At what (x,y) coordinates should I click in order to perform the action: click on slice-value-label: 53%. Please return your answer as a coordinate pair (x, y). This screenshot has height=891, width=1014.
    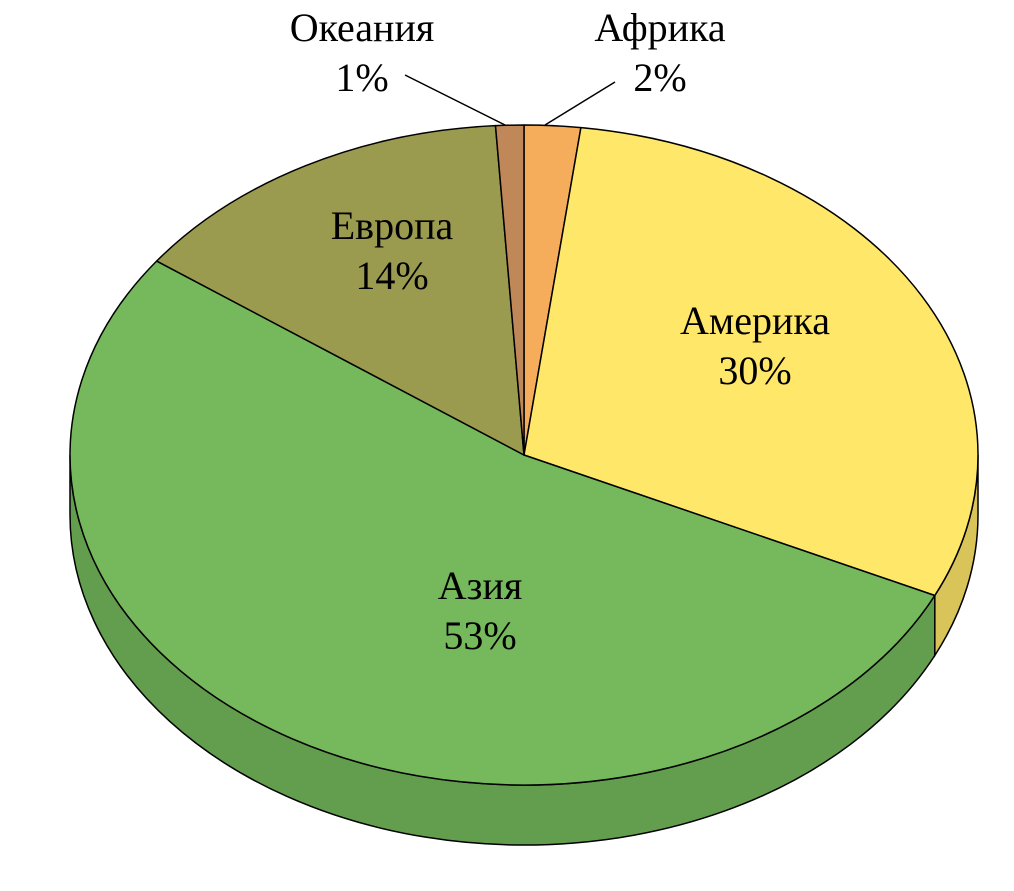
    Looking at the image, I should click on (479, 635).